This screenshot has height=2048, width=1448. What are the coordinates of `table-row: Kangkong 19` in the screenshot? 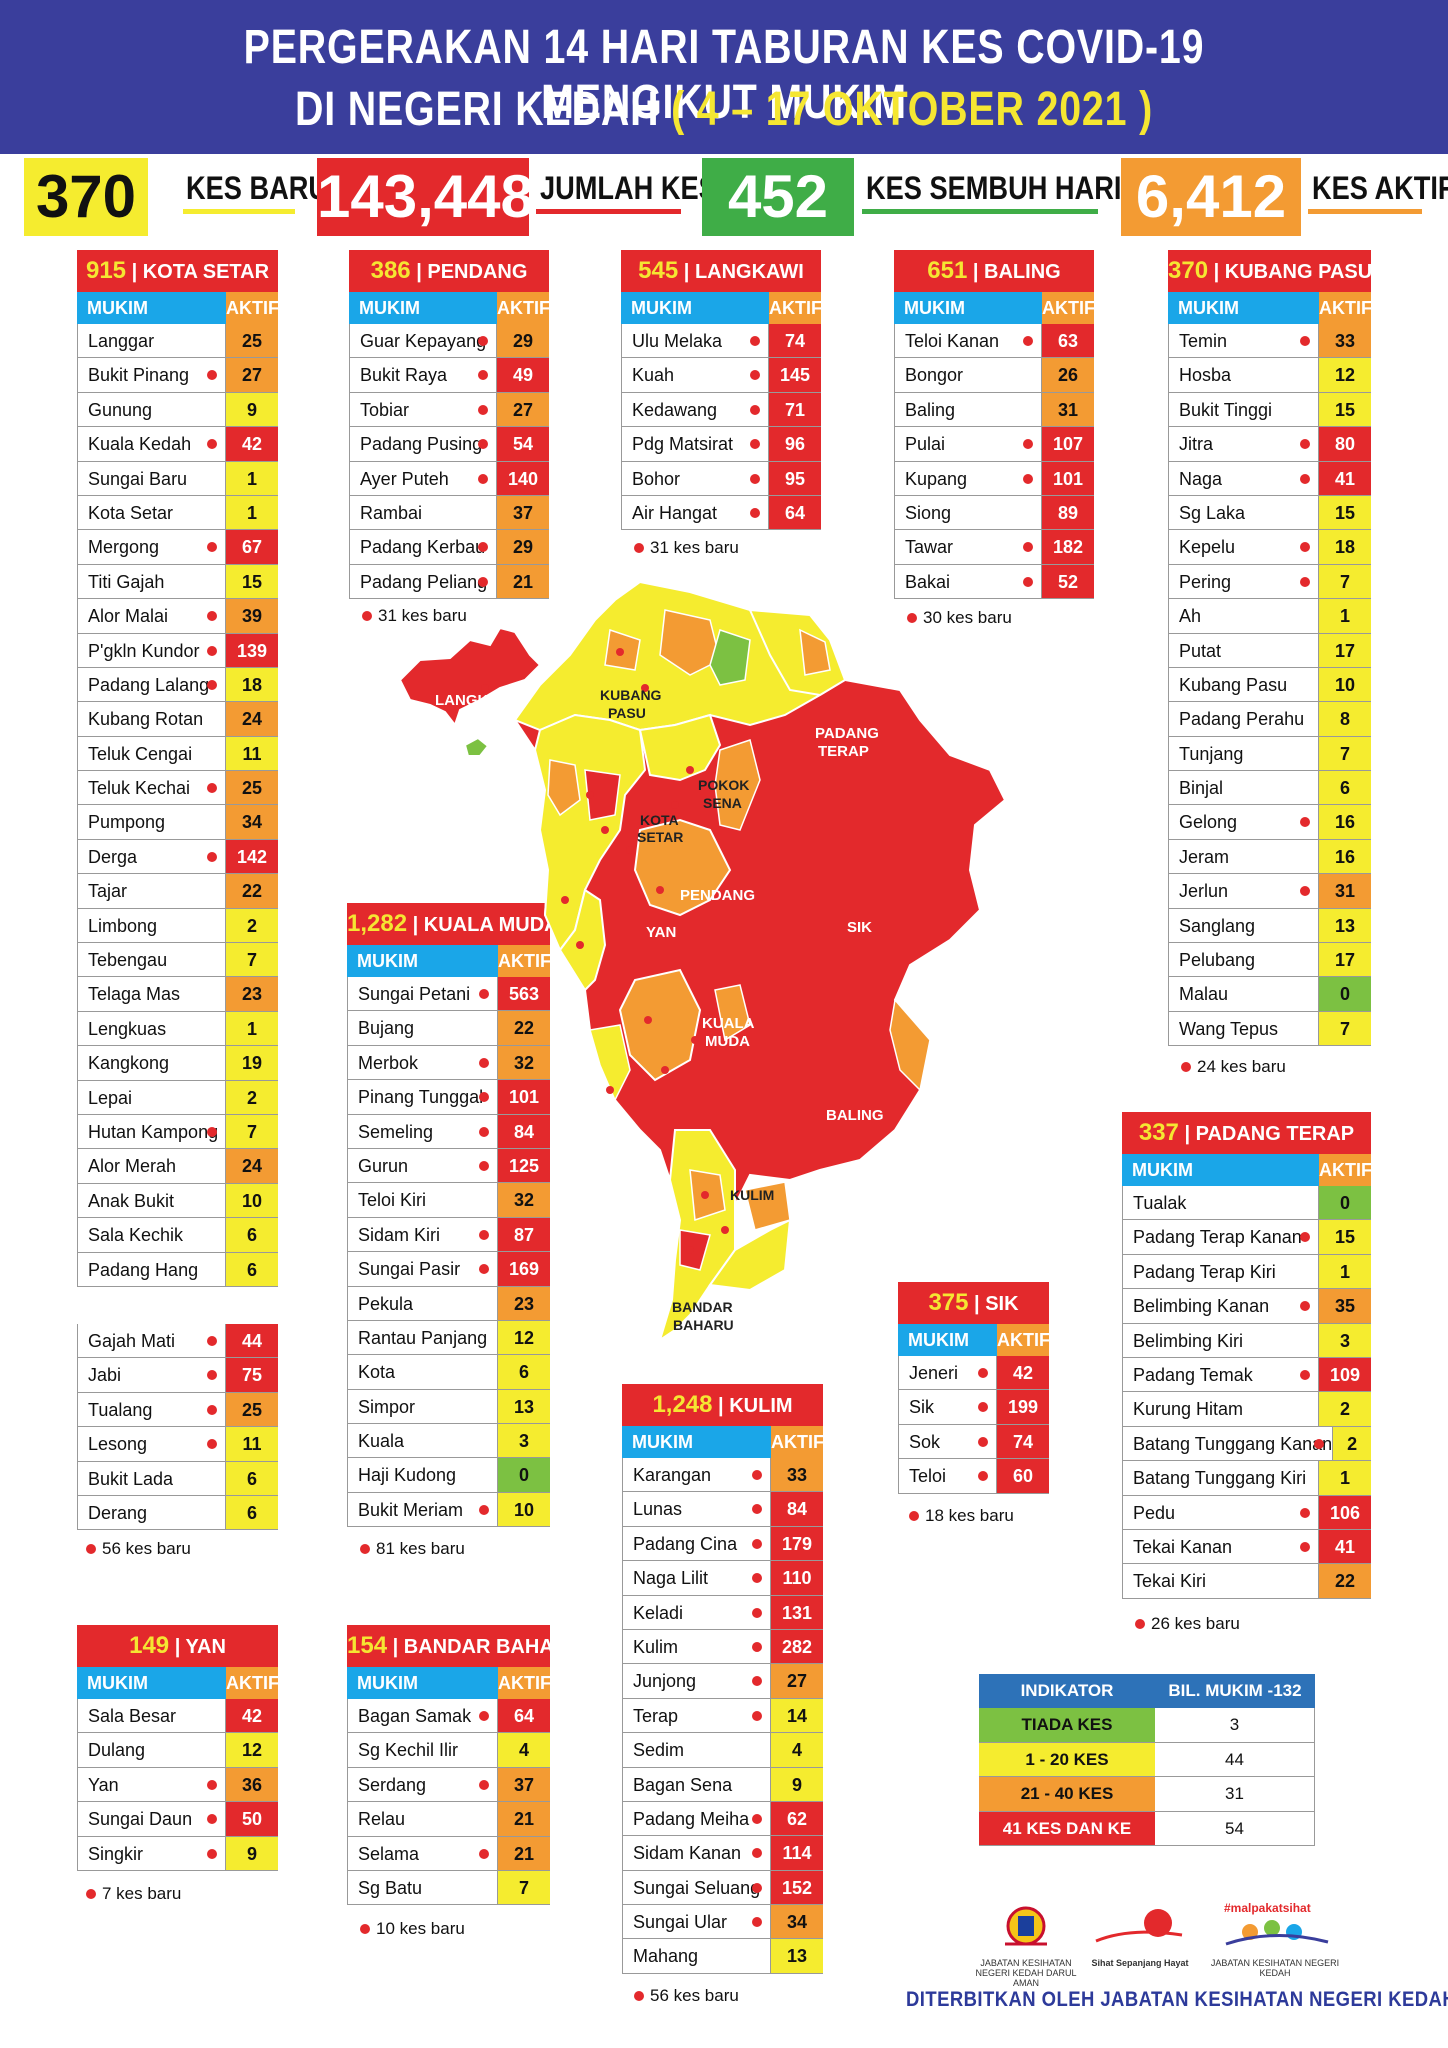 It's located at (177, 1063).